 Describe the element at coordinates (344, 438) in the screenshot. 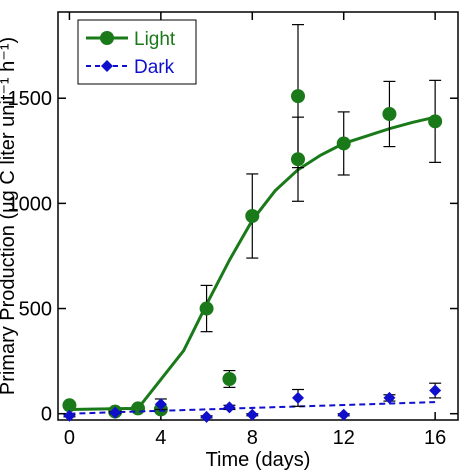

I see `x-tick-label: 12` at that location.